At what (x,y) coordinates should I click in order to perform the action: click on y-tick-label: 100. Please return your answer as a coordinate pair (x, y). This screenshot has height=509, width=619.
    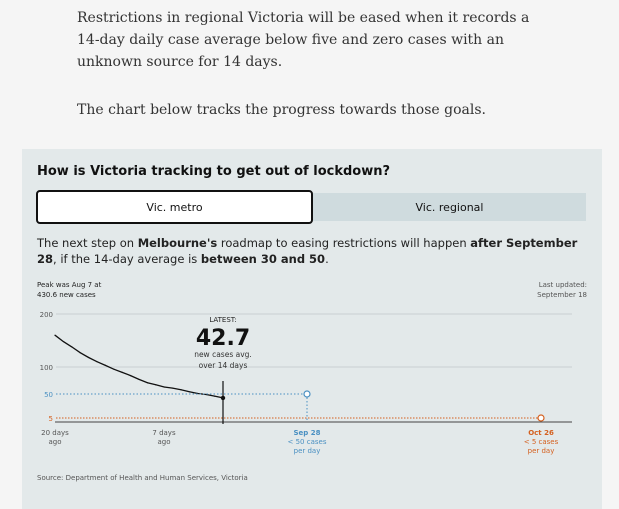
    Looking at the image, I should click on (46, 368).